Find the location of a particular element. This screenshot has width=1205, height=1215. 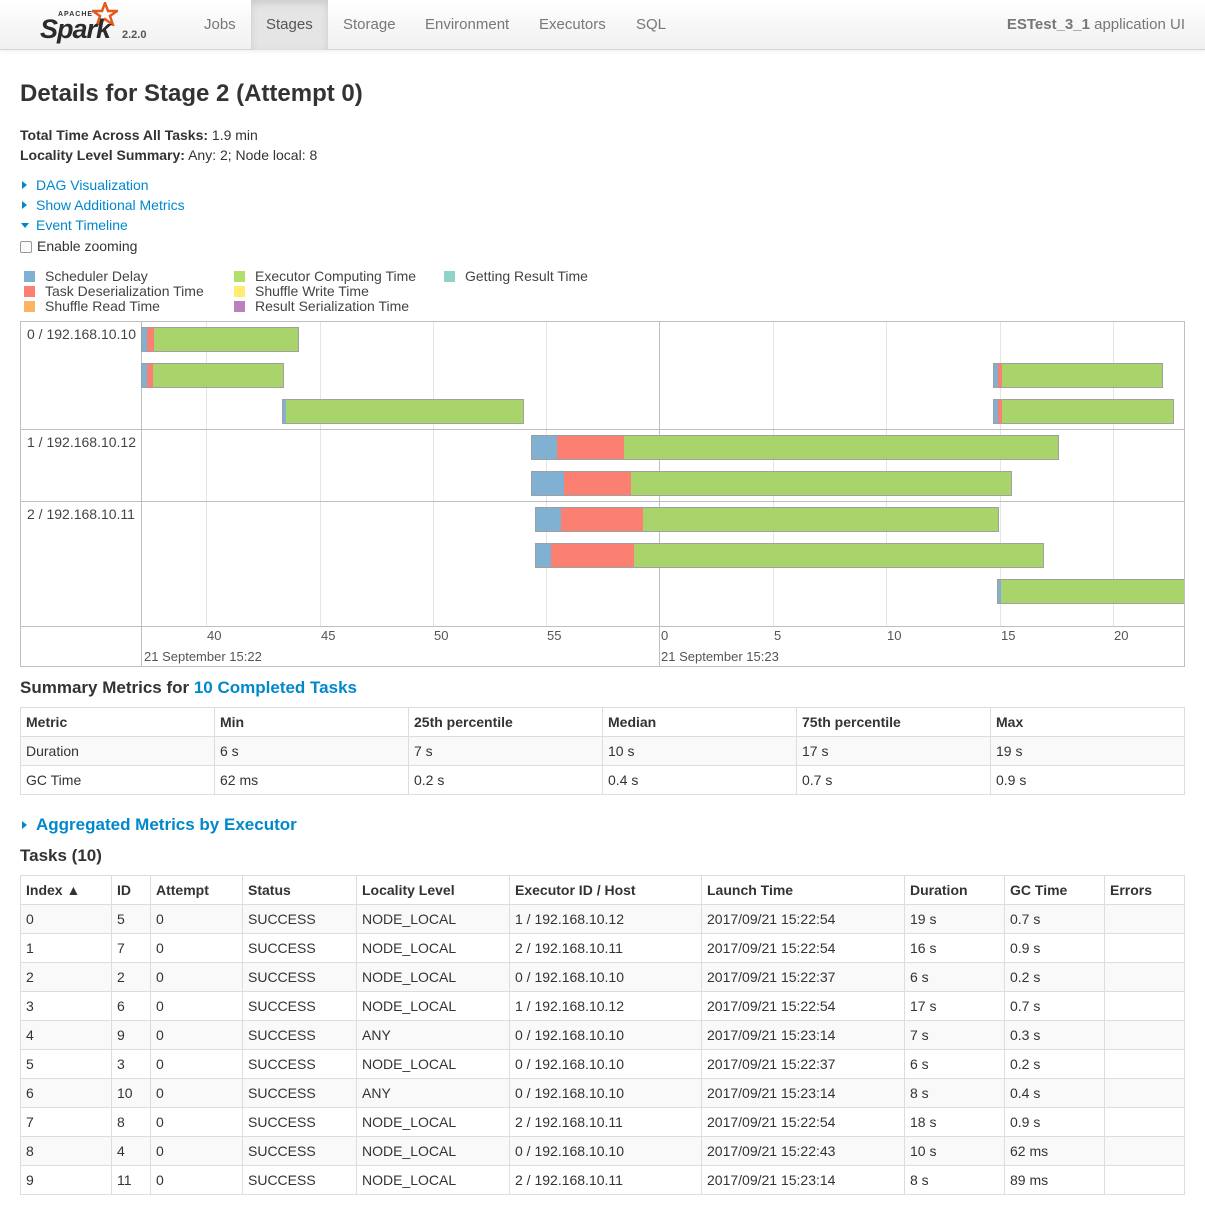

table-cell: 0.9 s is located at coordinates (1054, 1122).